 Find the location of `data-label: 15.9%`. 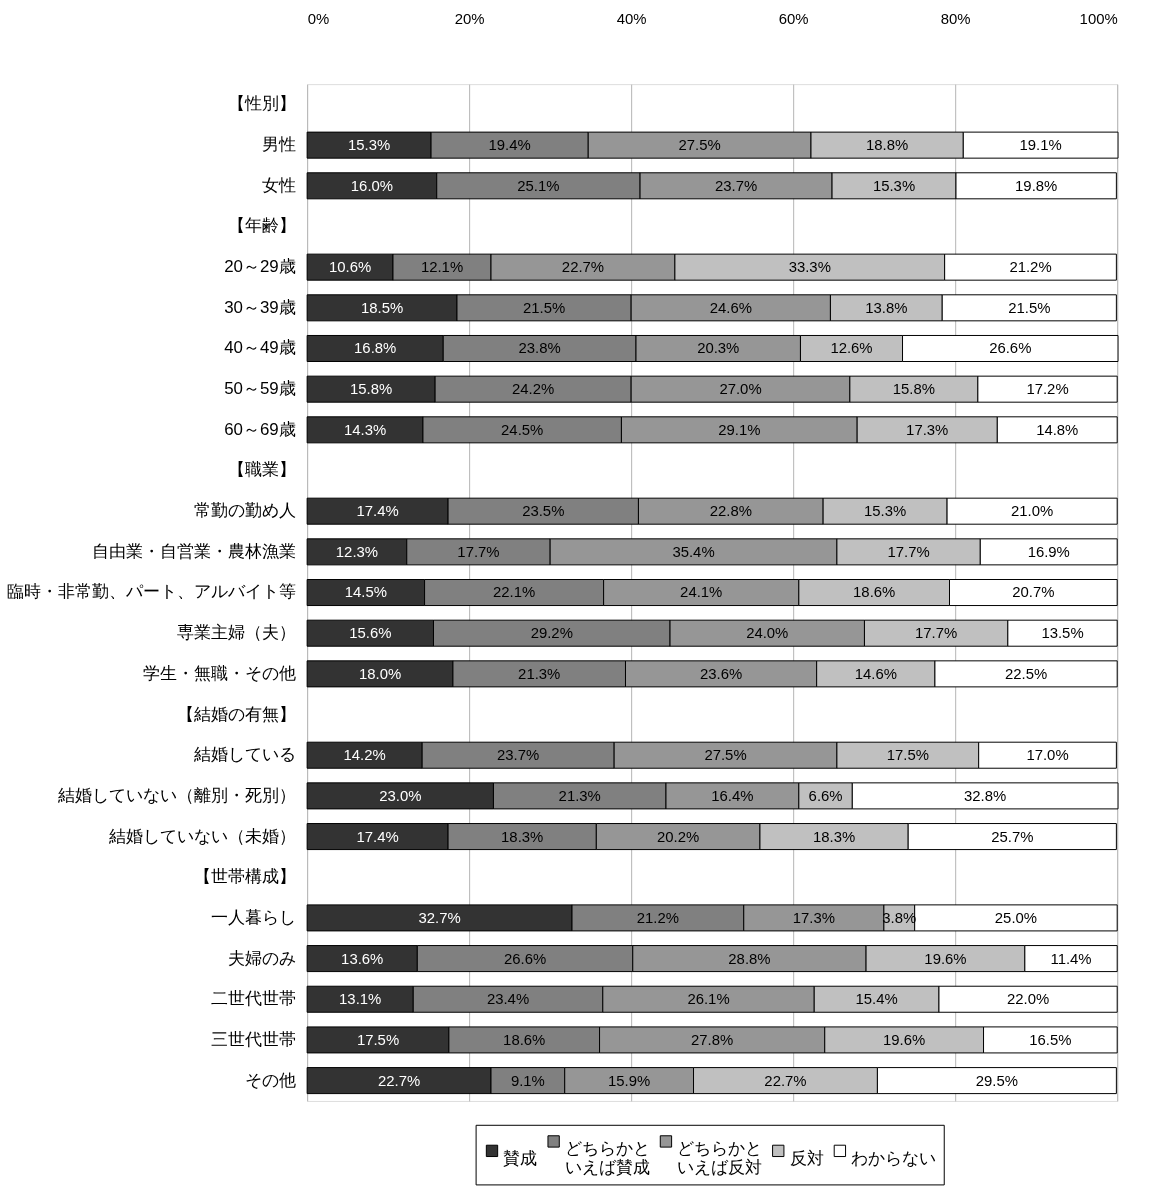

data-label: 15.9% is located at coordinates (629, 1080).